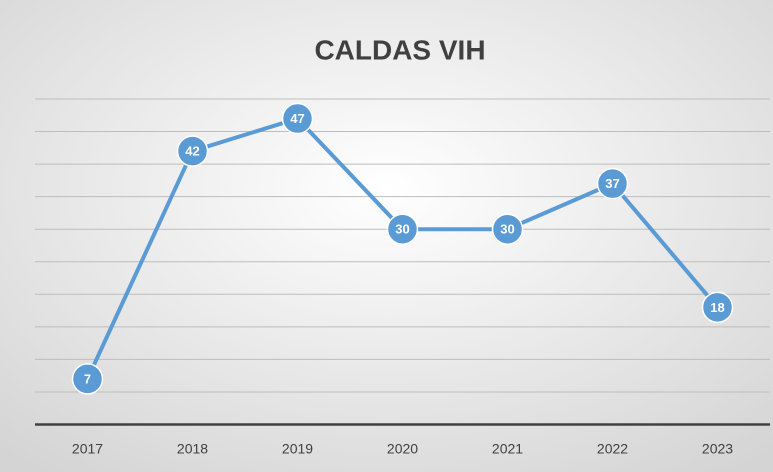 This screenshot has width=773, height=472. I want to click on data-label: 7, so click(87, 378).